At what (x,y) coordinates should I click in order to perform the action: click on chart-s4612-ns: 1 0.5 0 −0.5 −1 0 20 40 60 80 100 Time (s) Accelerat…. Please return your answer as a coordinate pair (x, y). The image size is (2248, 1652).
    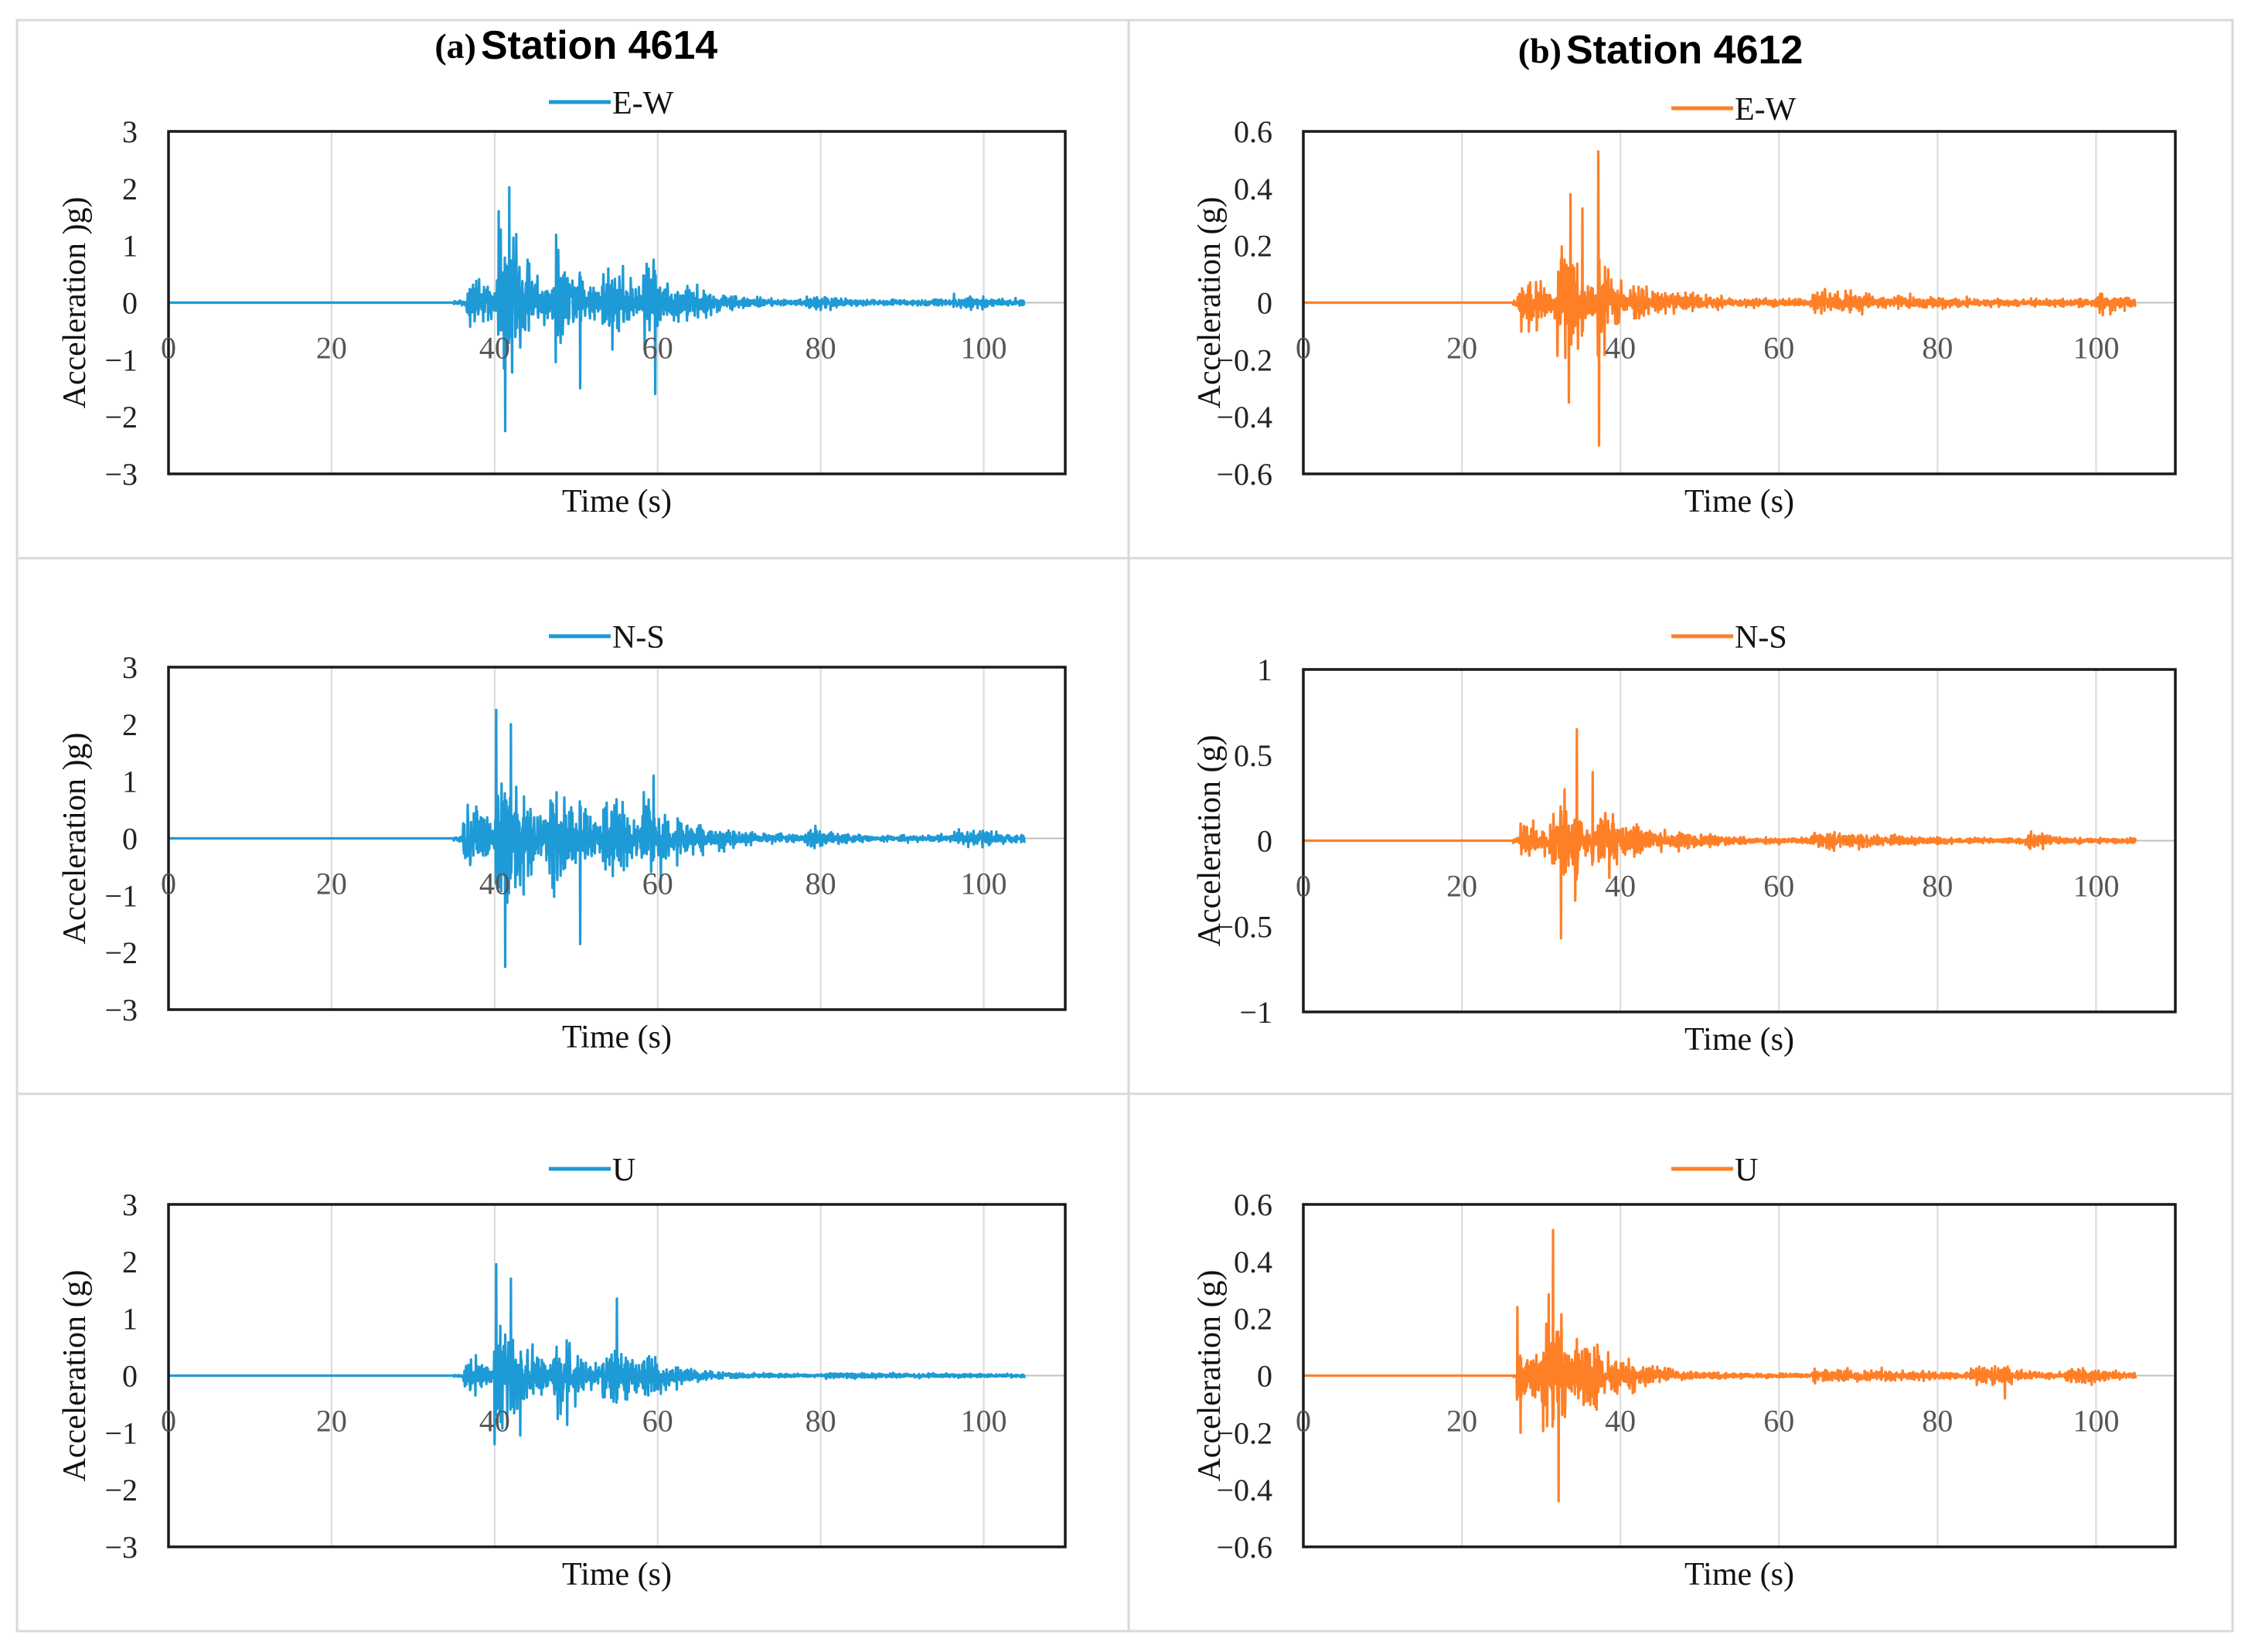
    Looking at the image, I should click on (1684, 839).